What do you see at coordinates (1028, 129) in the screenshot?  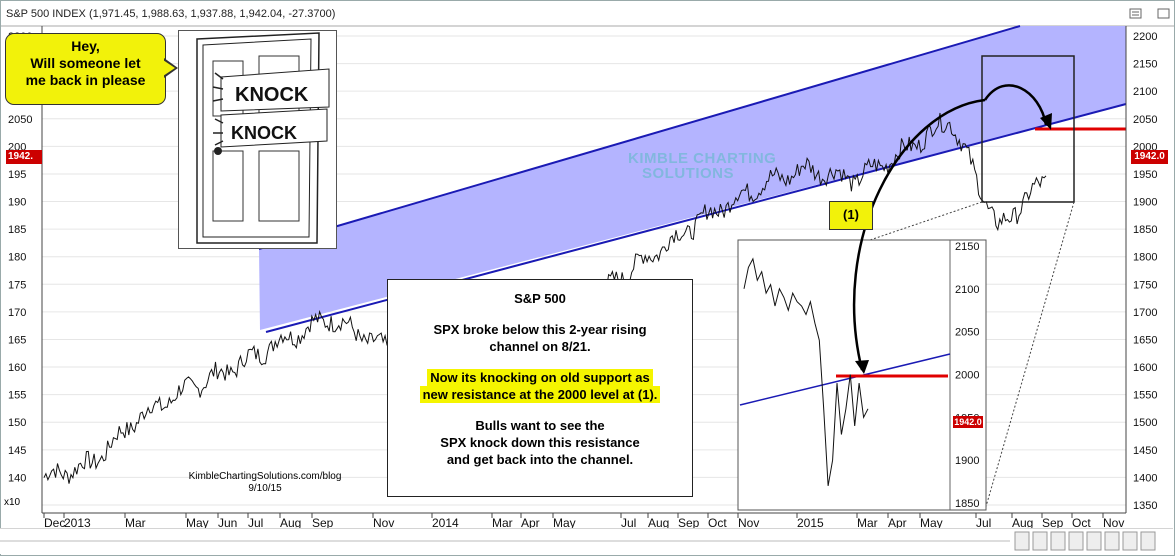 I see `zoom-box` at bounding box center [1028, 129].